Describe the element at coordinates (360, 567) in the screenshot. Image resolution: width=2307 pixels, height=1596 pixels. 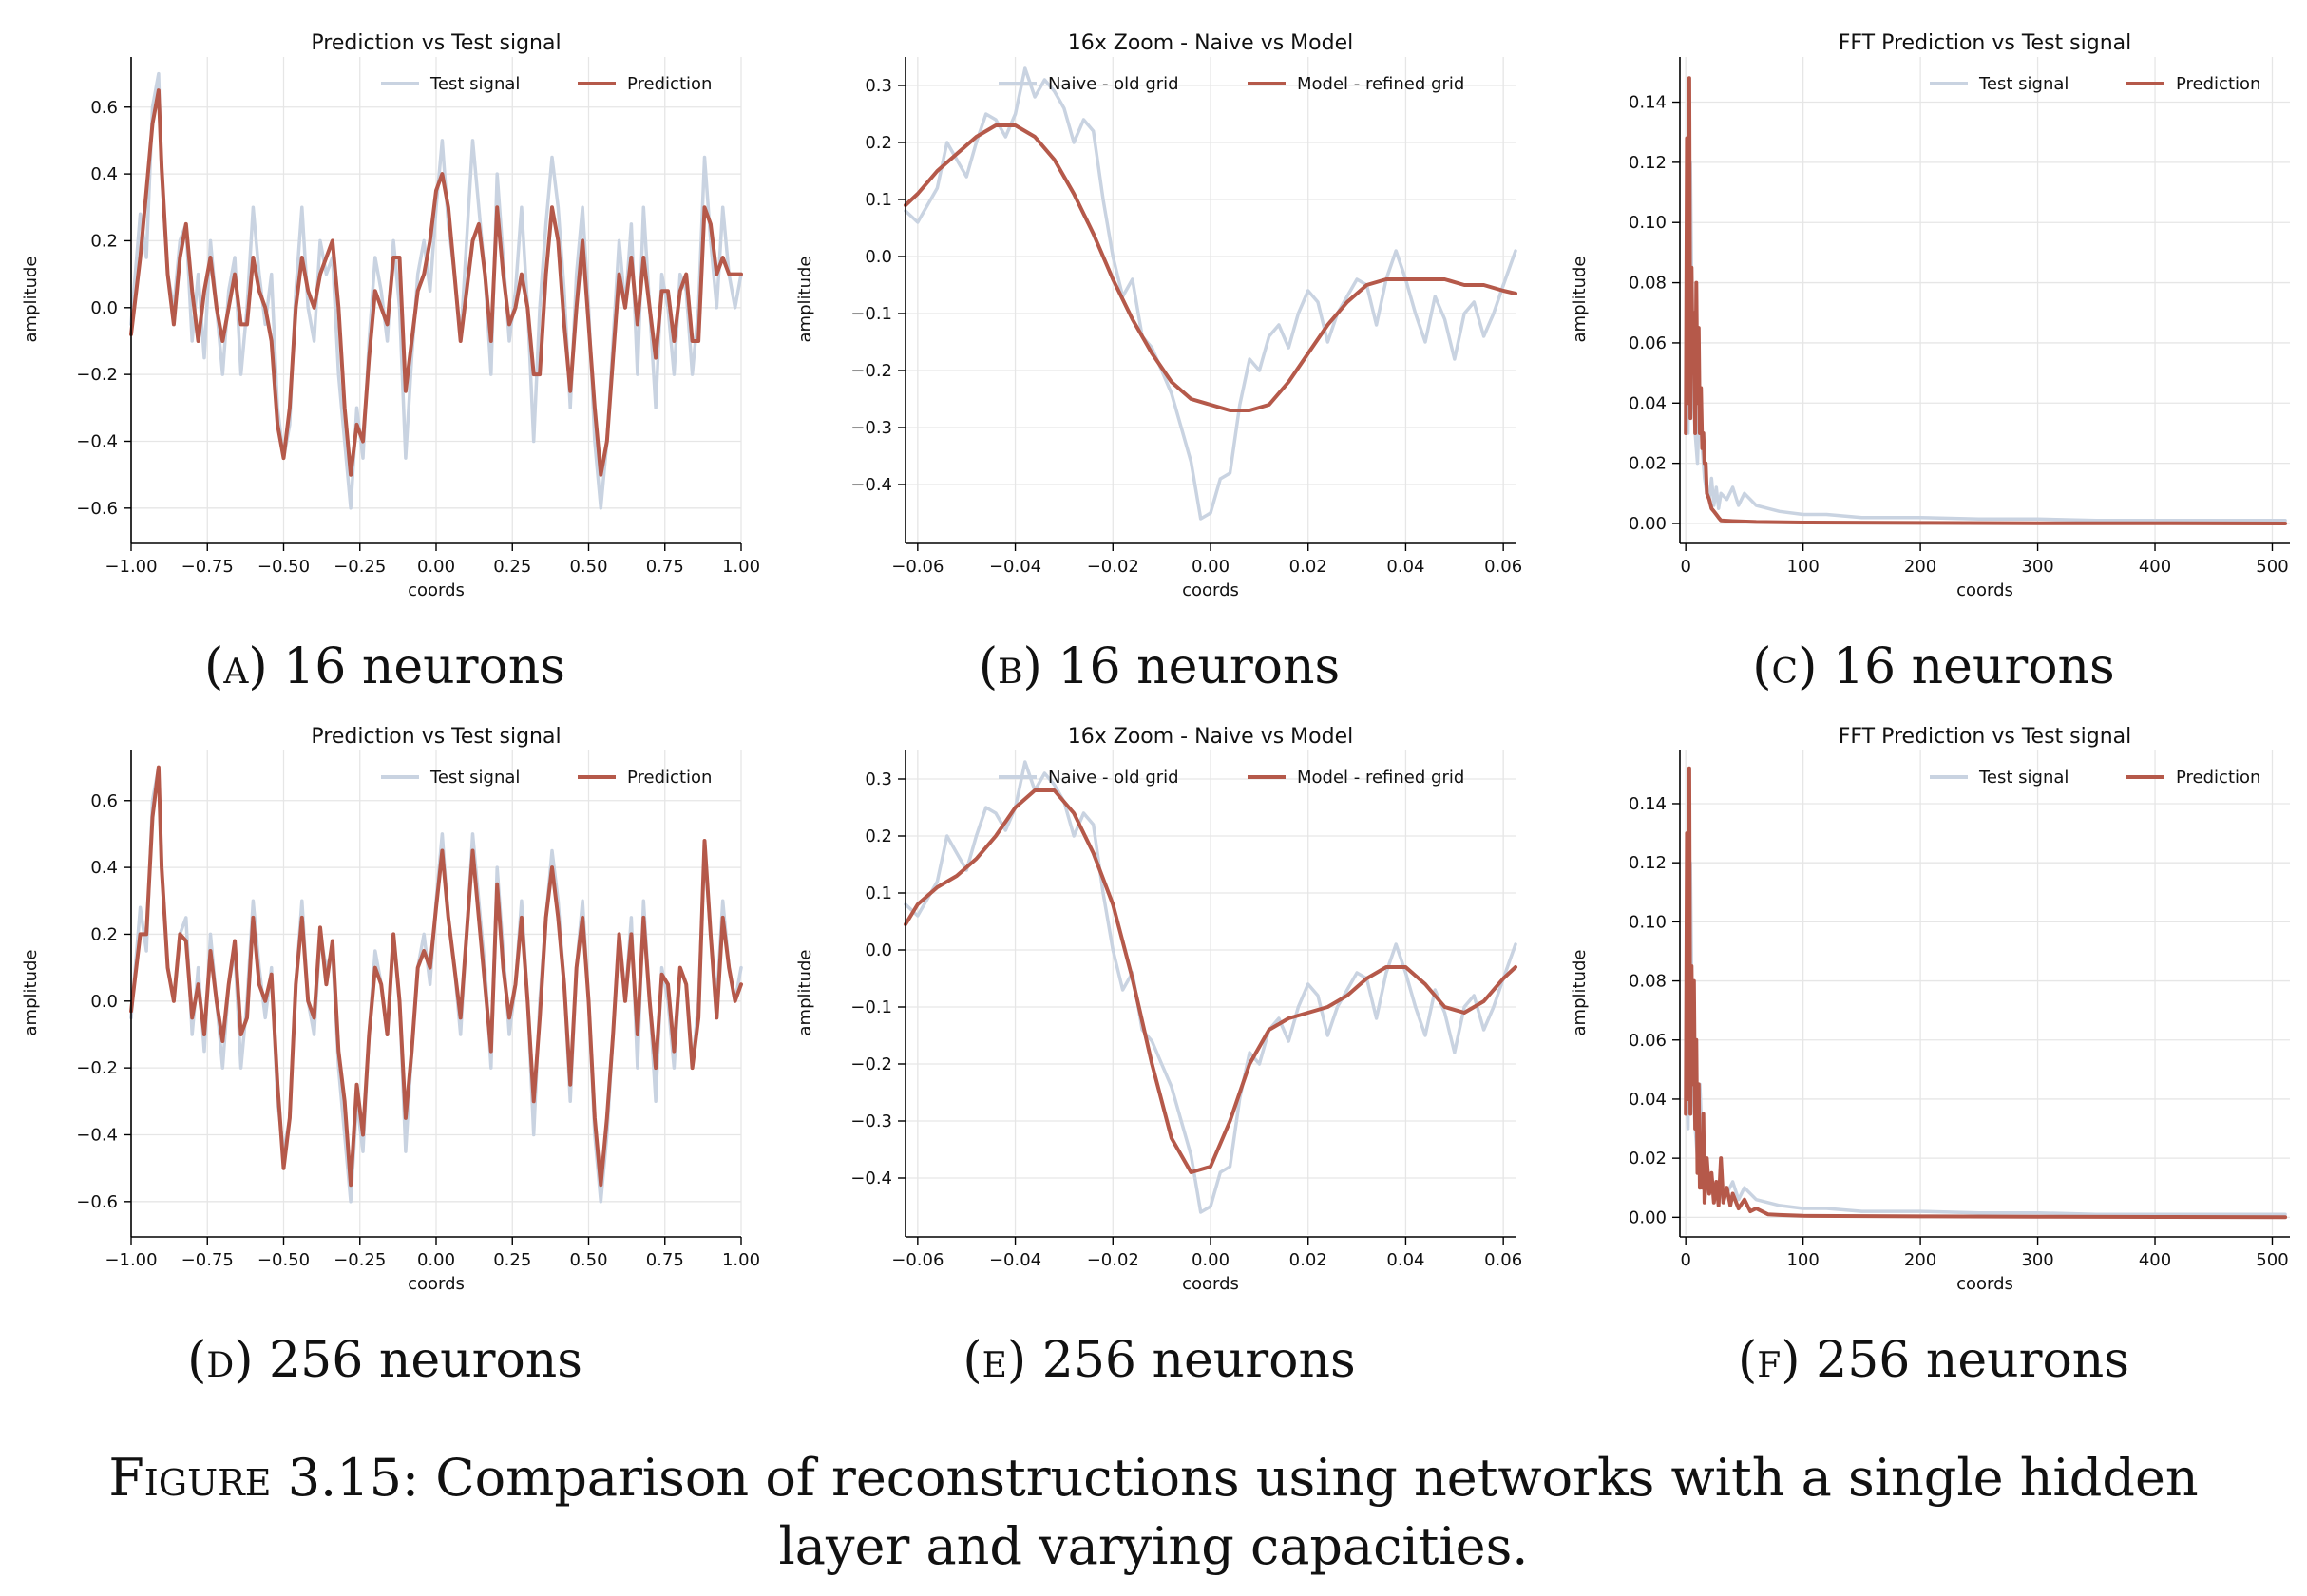
I see `x-tick-label: −0.25` at that location.